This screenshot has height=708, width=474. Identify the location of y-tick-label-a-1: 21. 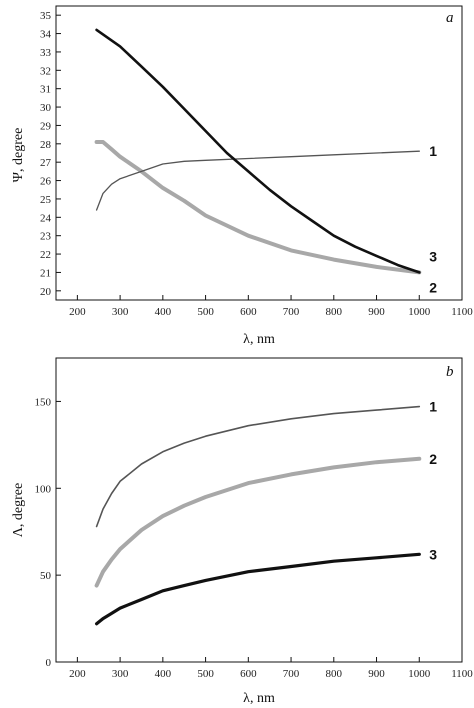
(45, 273).